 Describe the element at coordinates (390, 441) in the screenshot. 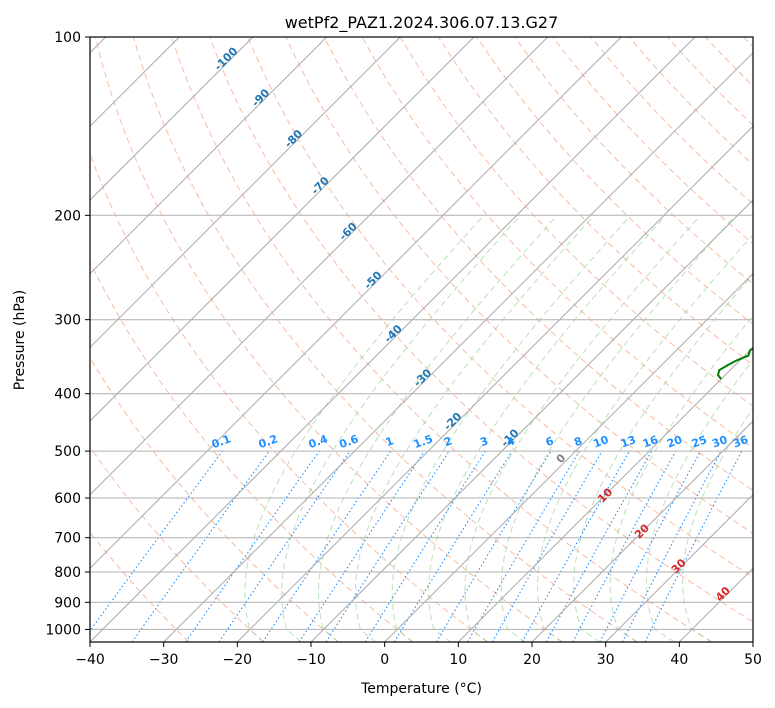

I see `mixing-ratio-label: 1` at that location.